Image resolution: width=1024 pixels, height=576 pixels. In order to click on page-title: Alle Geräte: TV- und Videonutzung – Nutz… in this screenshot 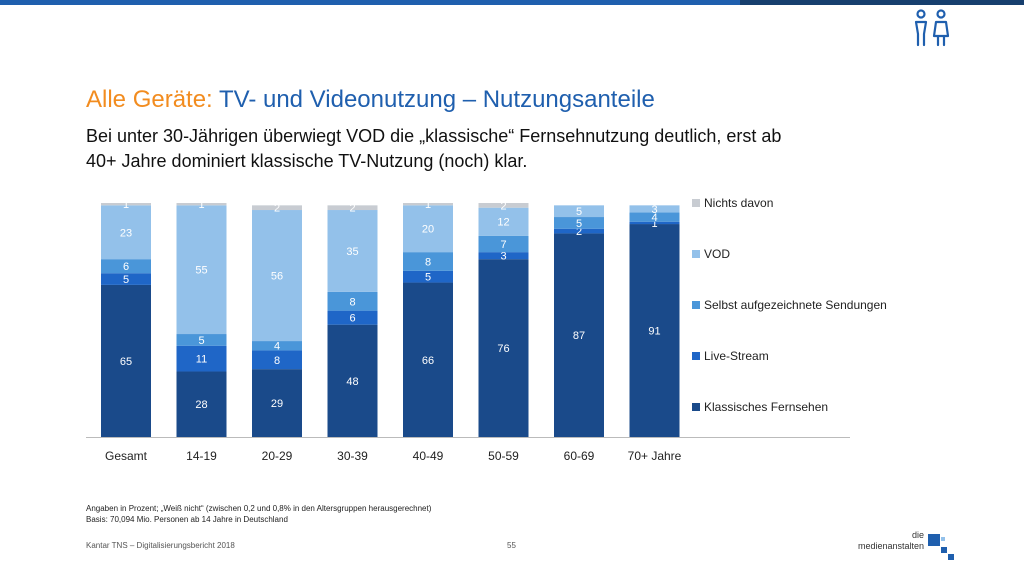, I will do `click(370, 100)`.